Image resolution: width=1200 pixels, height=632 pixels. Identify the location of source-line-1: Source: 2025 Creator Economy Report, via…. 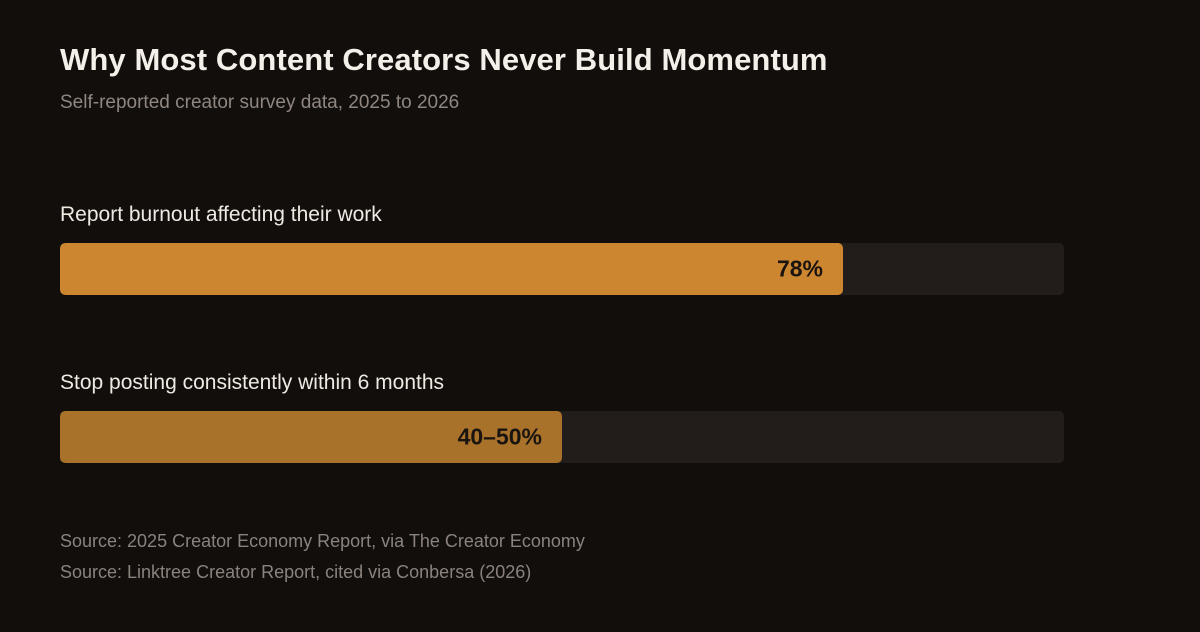
(322, 541).